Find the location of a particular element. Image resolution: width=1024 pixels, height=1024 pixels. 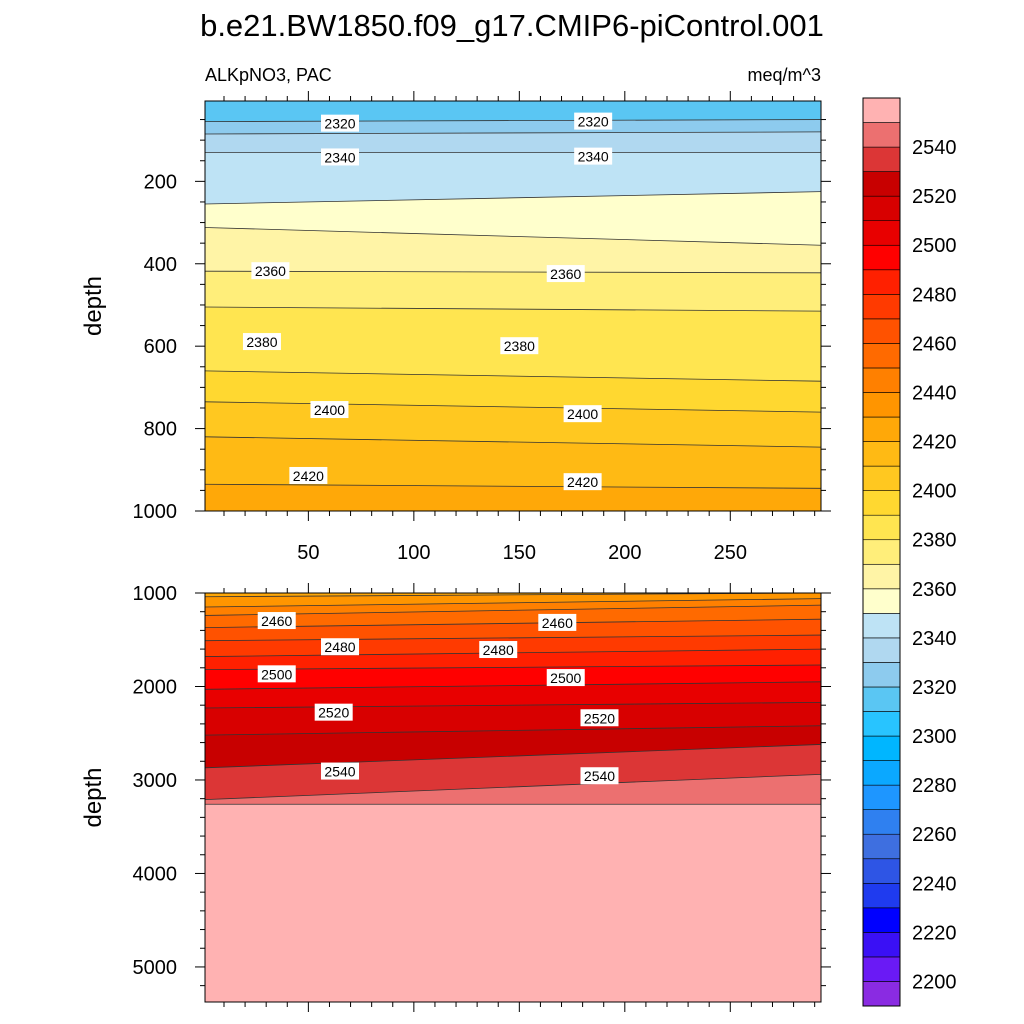

contour-label: 2460 is located at coordinates (276, 621).